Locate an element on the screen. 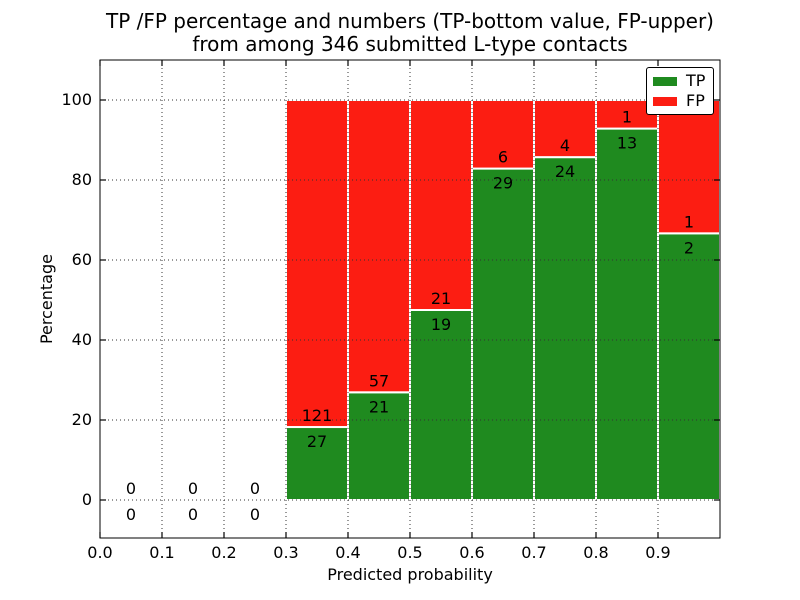  tp-count-label: 24 is located at coordinates (565, 171).